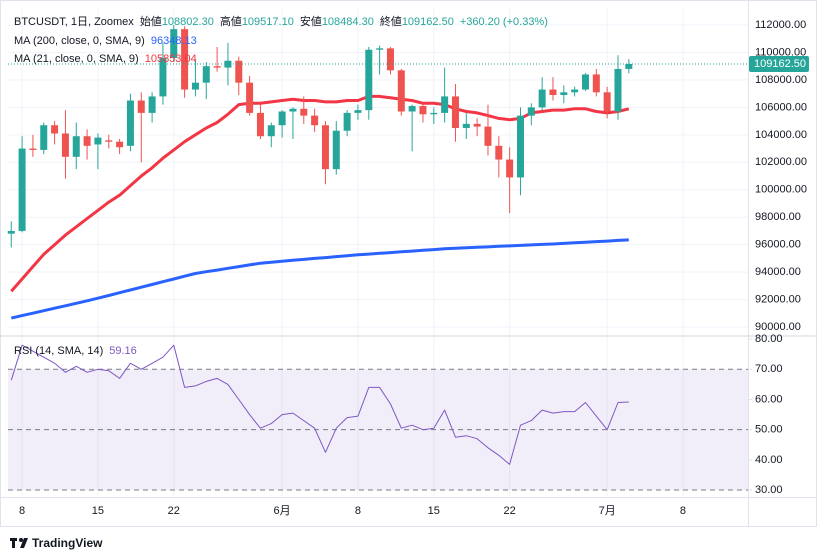  What do you see at coordinates (778, 327) in the screenshot?
I see `y-tick-label: 90000.00` at bounding box center [778, 327].